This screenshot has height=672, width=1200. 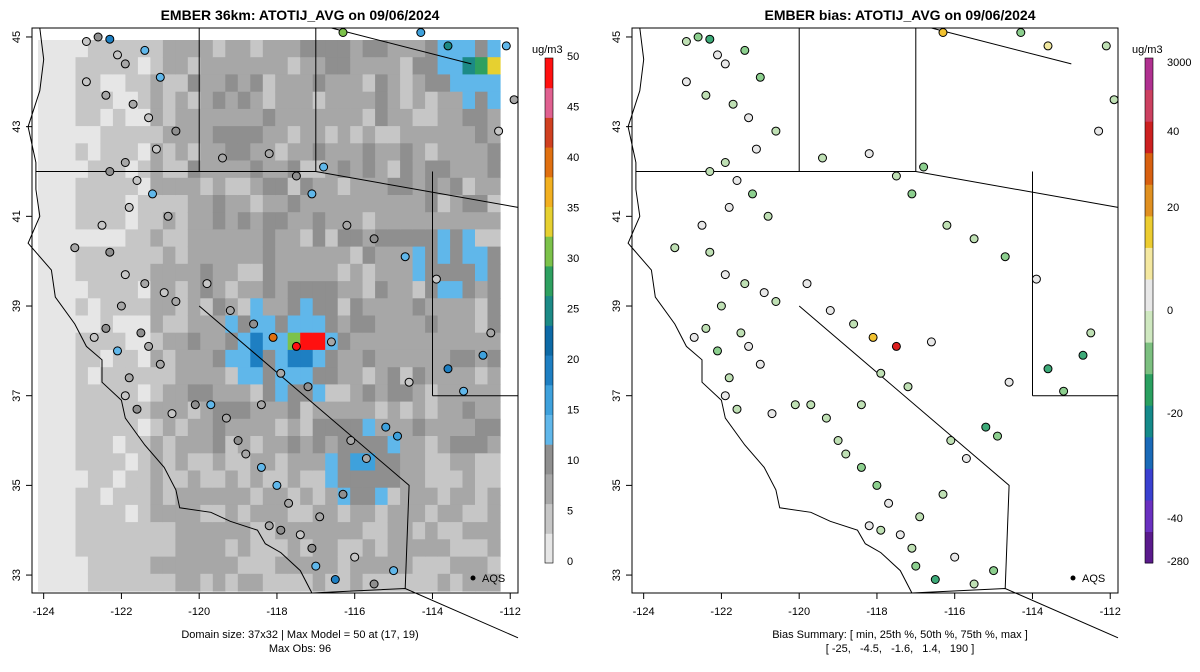 What do you see at coordinates (276, 612) in the screenshot?
I see `x-tick-label: -118` at bounding box center [276, 612].